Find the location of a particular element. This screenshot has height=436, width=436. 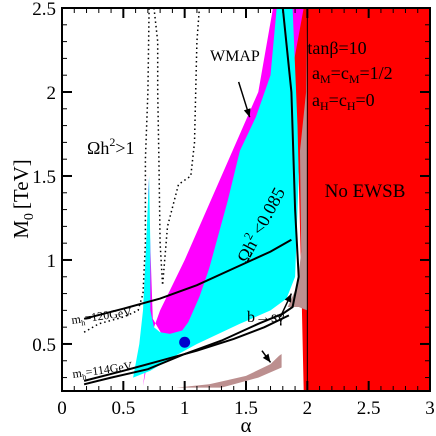

y-tick-label: 2.5 is located at coordinates (44, 10).